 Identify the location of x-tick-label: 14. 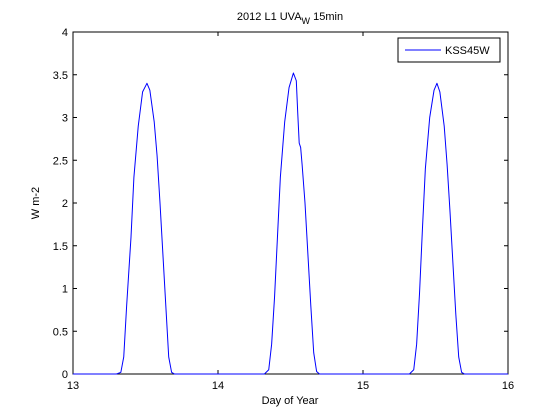
(218, 386).